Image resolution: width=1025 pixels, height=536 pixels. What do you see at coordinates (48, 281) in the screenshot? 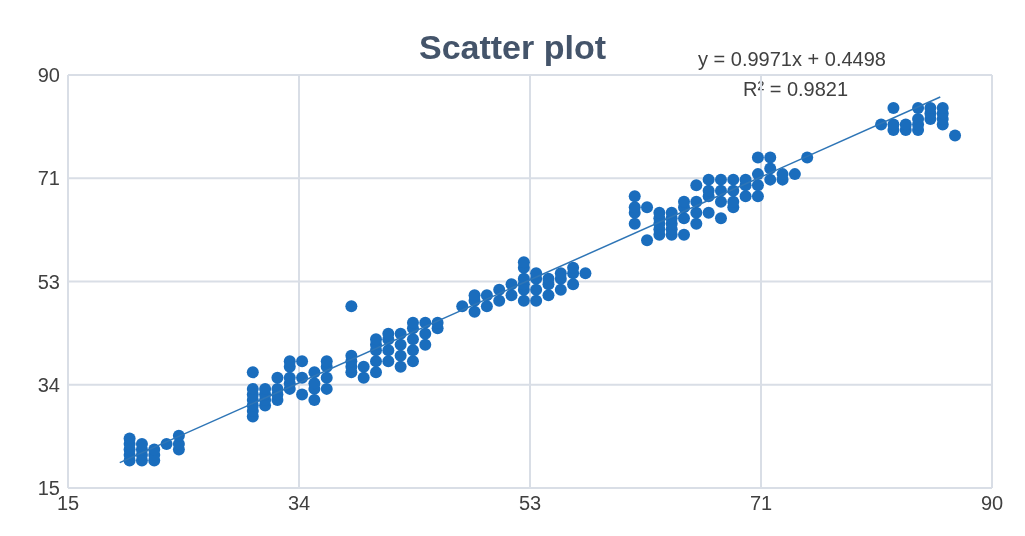
I see `y-tick-label: 53` at bounding box center [48, 281].